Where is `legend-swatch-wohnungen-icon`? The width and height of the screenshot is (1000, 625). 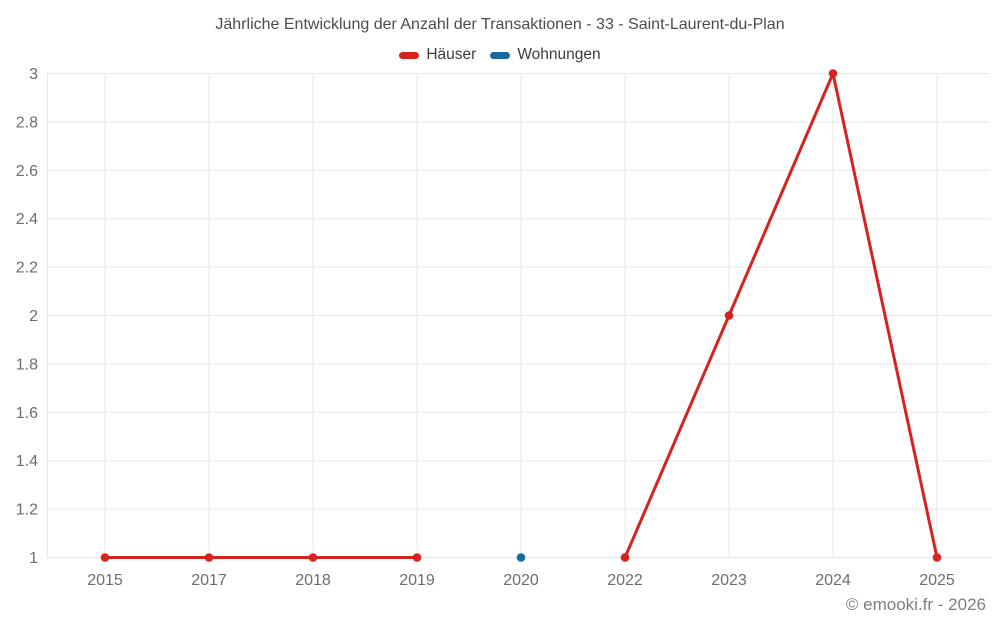
legend-swatch-wohnungen-icon is located at coordinates (500, 55).